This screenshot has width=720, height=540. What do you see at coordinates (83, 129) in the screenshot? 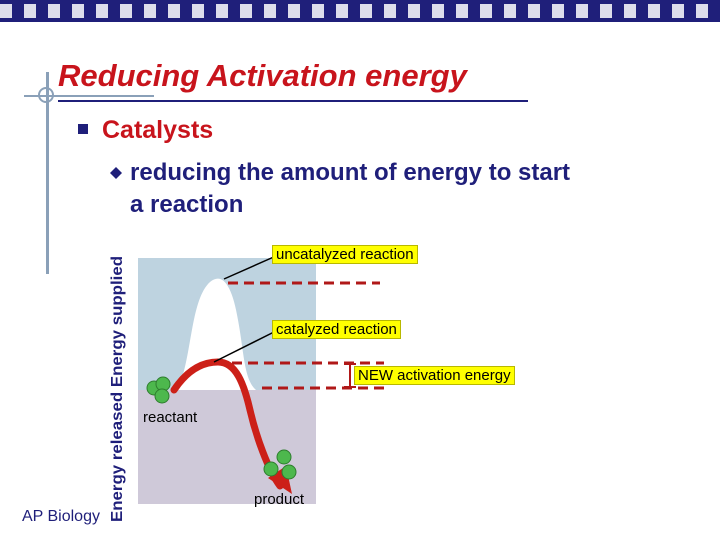
I see `bullet-square-icon` at bounding box center [83, 129].